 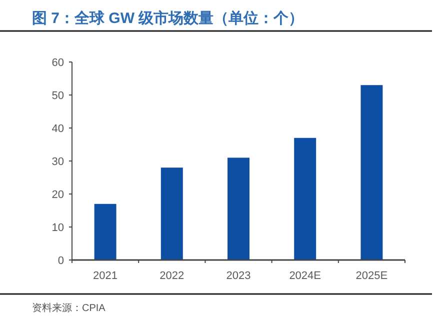 What do you see at coordinates (58, 96) in the screenshot?
I see `y-tick-label: 50` at bounding box center [58, 96].